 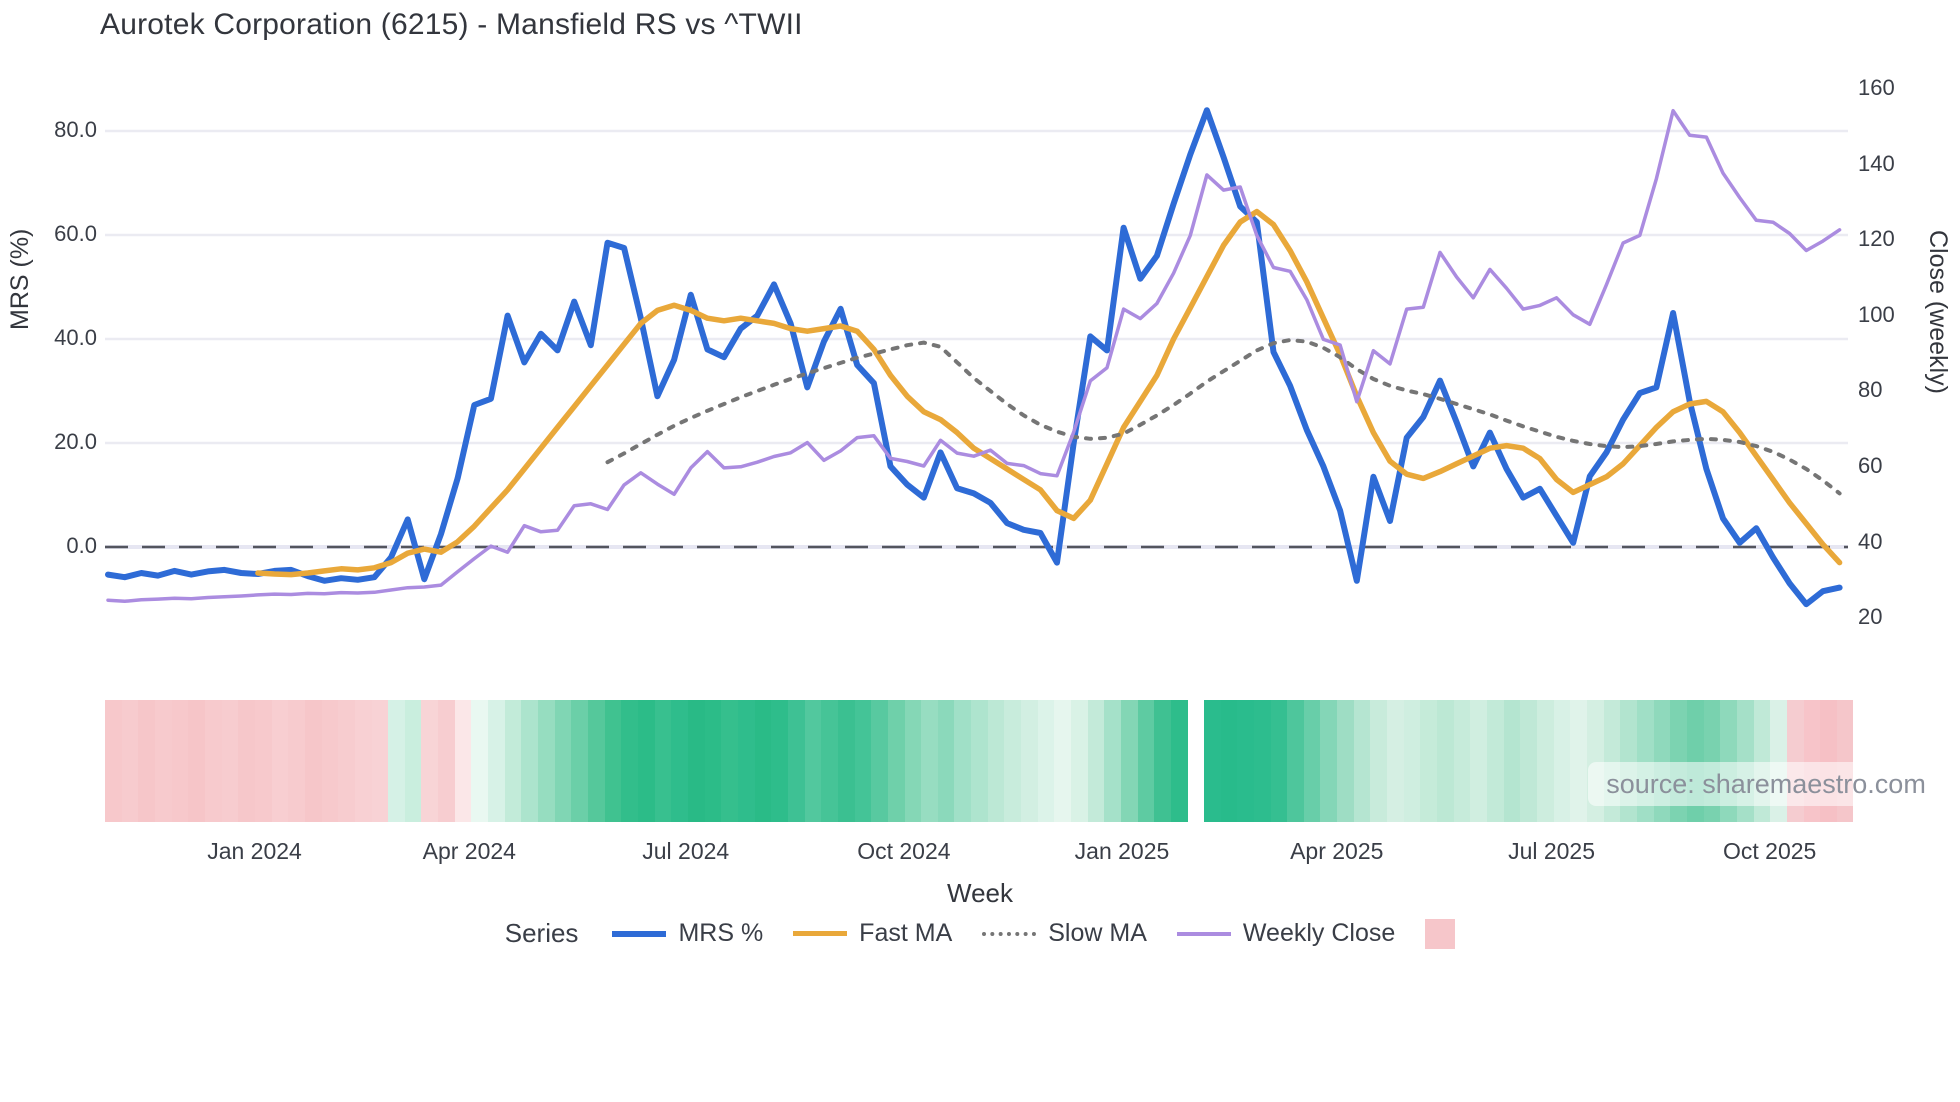 What do you see at coordinates (1769, 851) in the screenshot?
I see `x-tick-label: Oct 2025` at bounding box center [1769, 851].